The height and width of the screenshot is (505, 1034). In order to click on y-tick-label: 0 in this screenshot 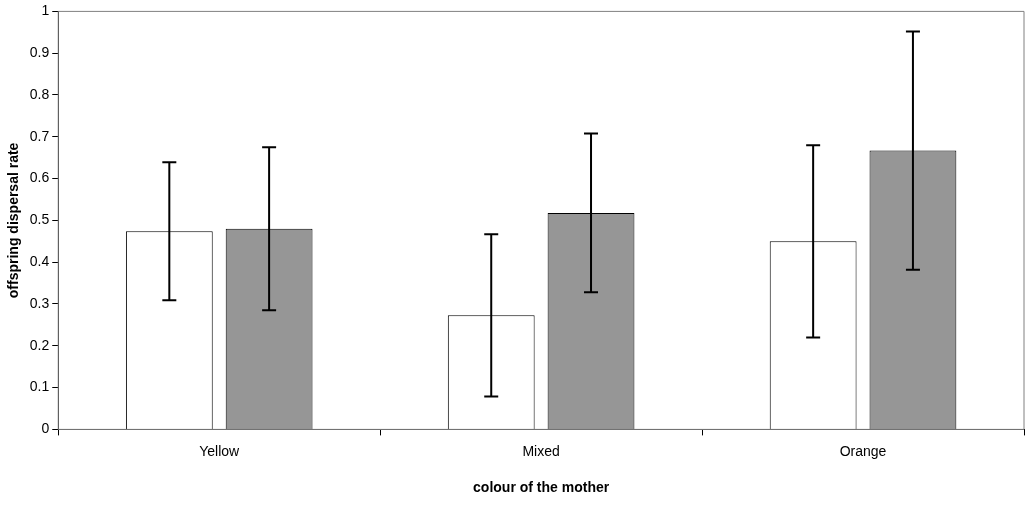, I will do `click(45, 428)`.